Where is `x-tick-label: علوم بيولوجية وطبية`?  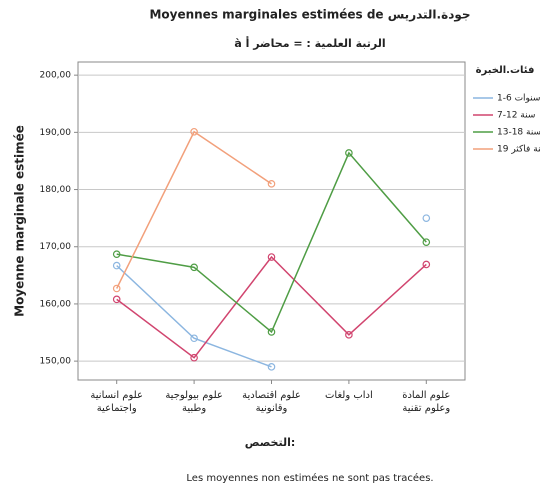 x-tick-label: علوم بيولوجية وطبية is located at coordinates (194, 402).